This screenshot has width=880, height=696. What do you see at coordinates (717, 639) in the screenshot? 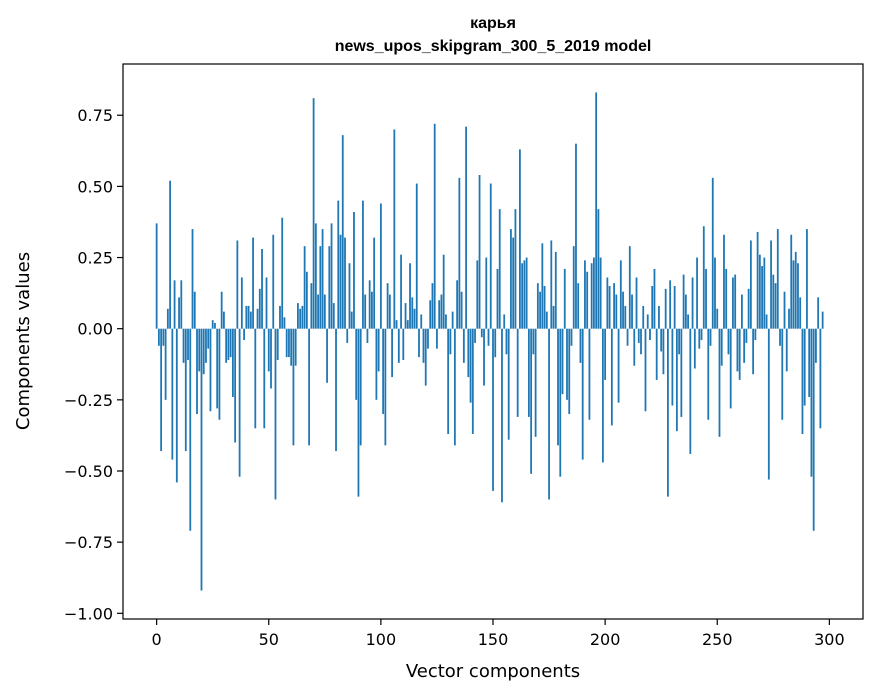
I see `x-tick-label: 250` at bounding box center [717, 639].